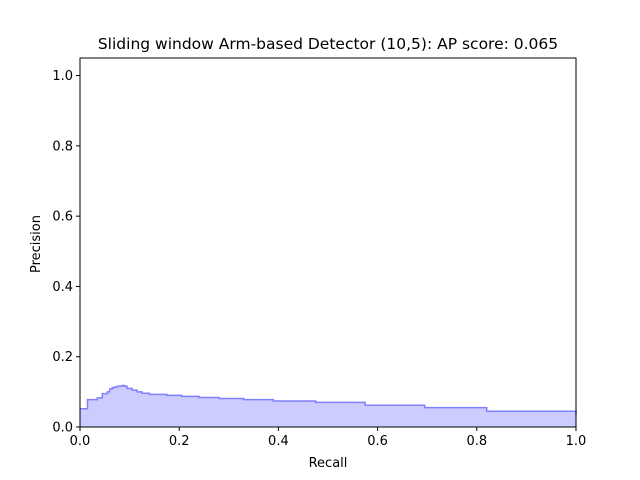 The height and width of the screenshot is (480, 640). Describe the element at coordinates (377, 441) in the screenshot. I see `x-tick-label: 0.6` at that location.